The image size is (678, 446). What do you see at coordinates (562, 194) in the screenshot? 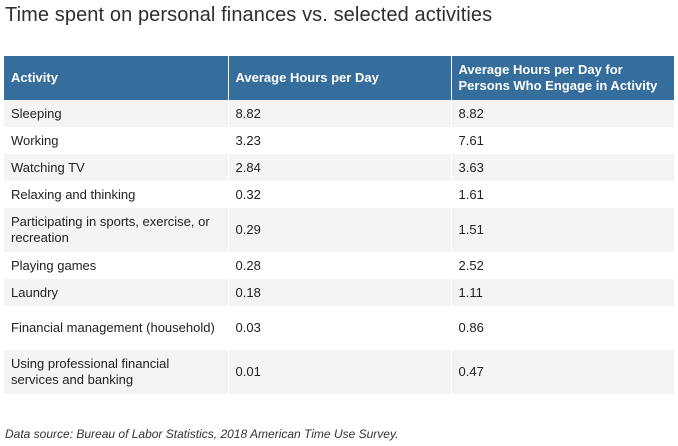
I see `average-hours-engaged-cell: 1.61` at bounding box center [562, 194].